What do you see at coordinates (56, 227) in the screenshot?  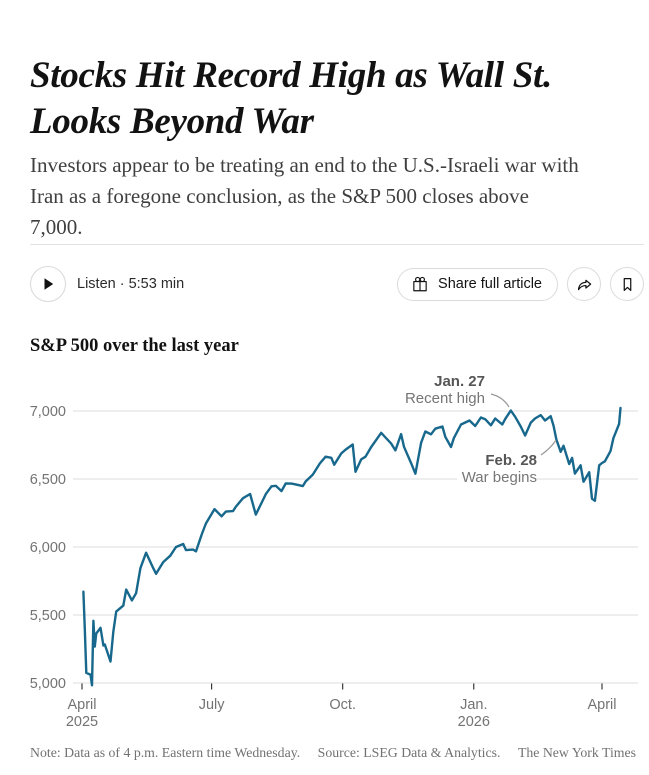 I see `summary-line: 7,000.` at bounding box center [56, 227].